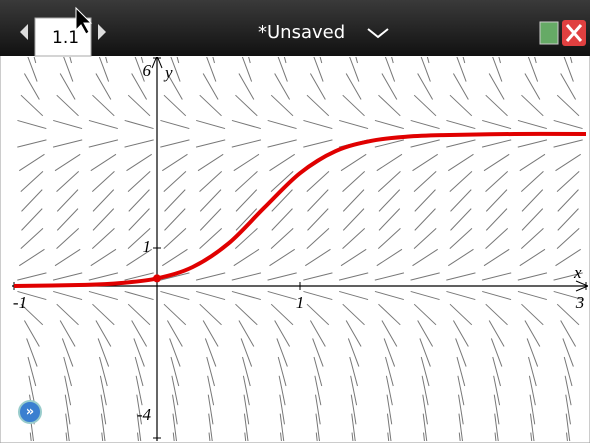 Image resolution: width=590 pixels, height=447 pixels. Describe the element at coordinates (144, 414) in the screenshot. I see `y-tick-label: -4` at that location.